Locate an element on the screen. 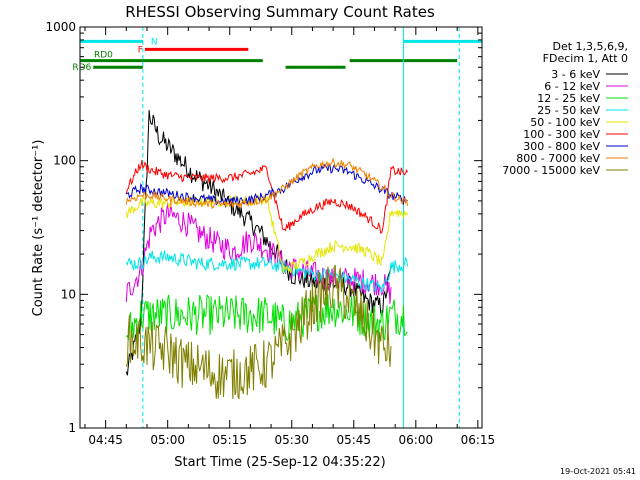  legend-entry-label: 6 - 12 keV is located at coordinates (572, 86).